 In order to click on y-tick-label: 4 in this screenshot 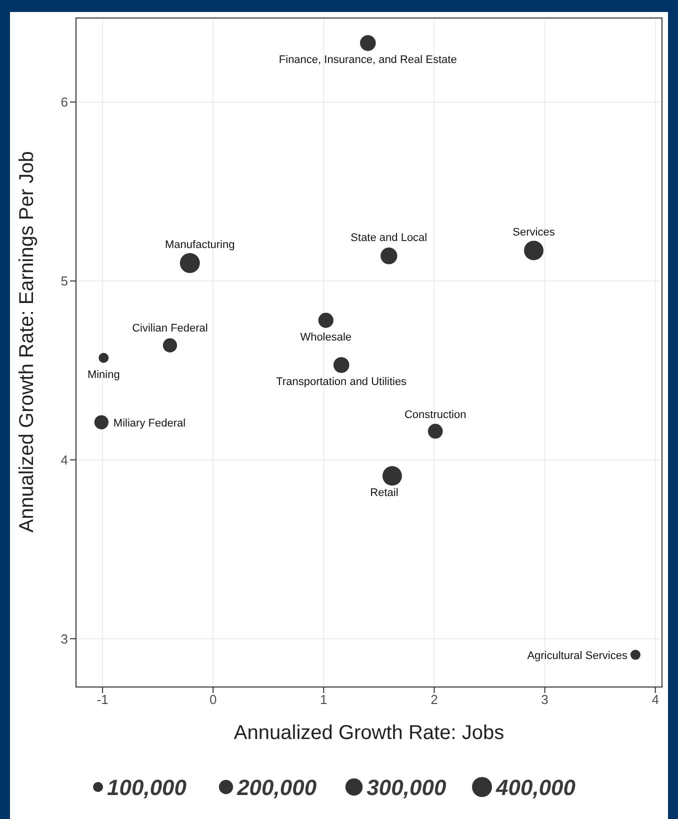, I will do `click(64, 460)`.